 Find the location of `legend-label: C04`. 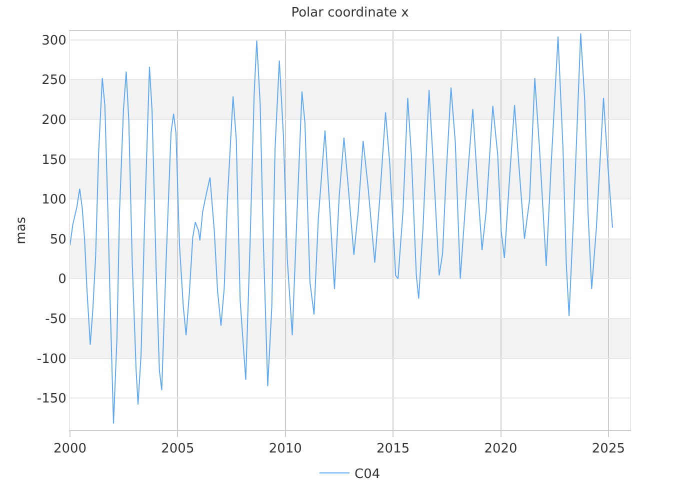

legend-label: C04 is located at coordinates (367, 474).